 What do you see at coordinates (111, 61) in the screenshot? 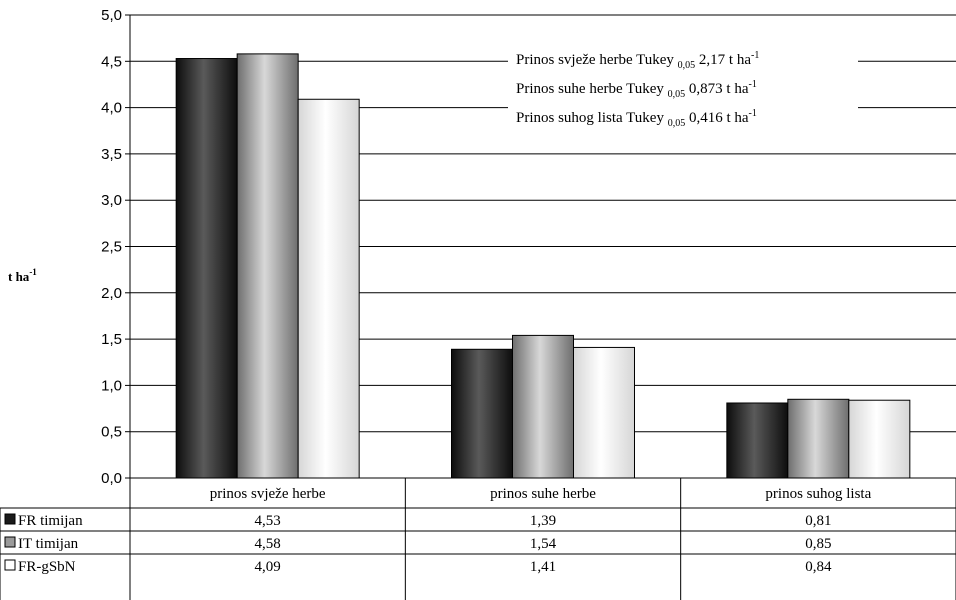
I see `y-tick-label: 4,5` at bounding box center [111, 61].